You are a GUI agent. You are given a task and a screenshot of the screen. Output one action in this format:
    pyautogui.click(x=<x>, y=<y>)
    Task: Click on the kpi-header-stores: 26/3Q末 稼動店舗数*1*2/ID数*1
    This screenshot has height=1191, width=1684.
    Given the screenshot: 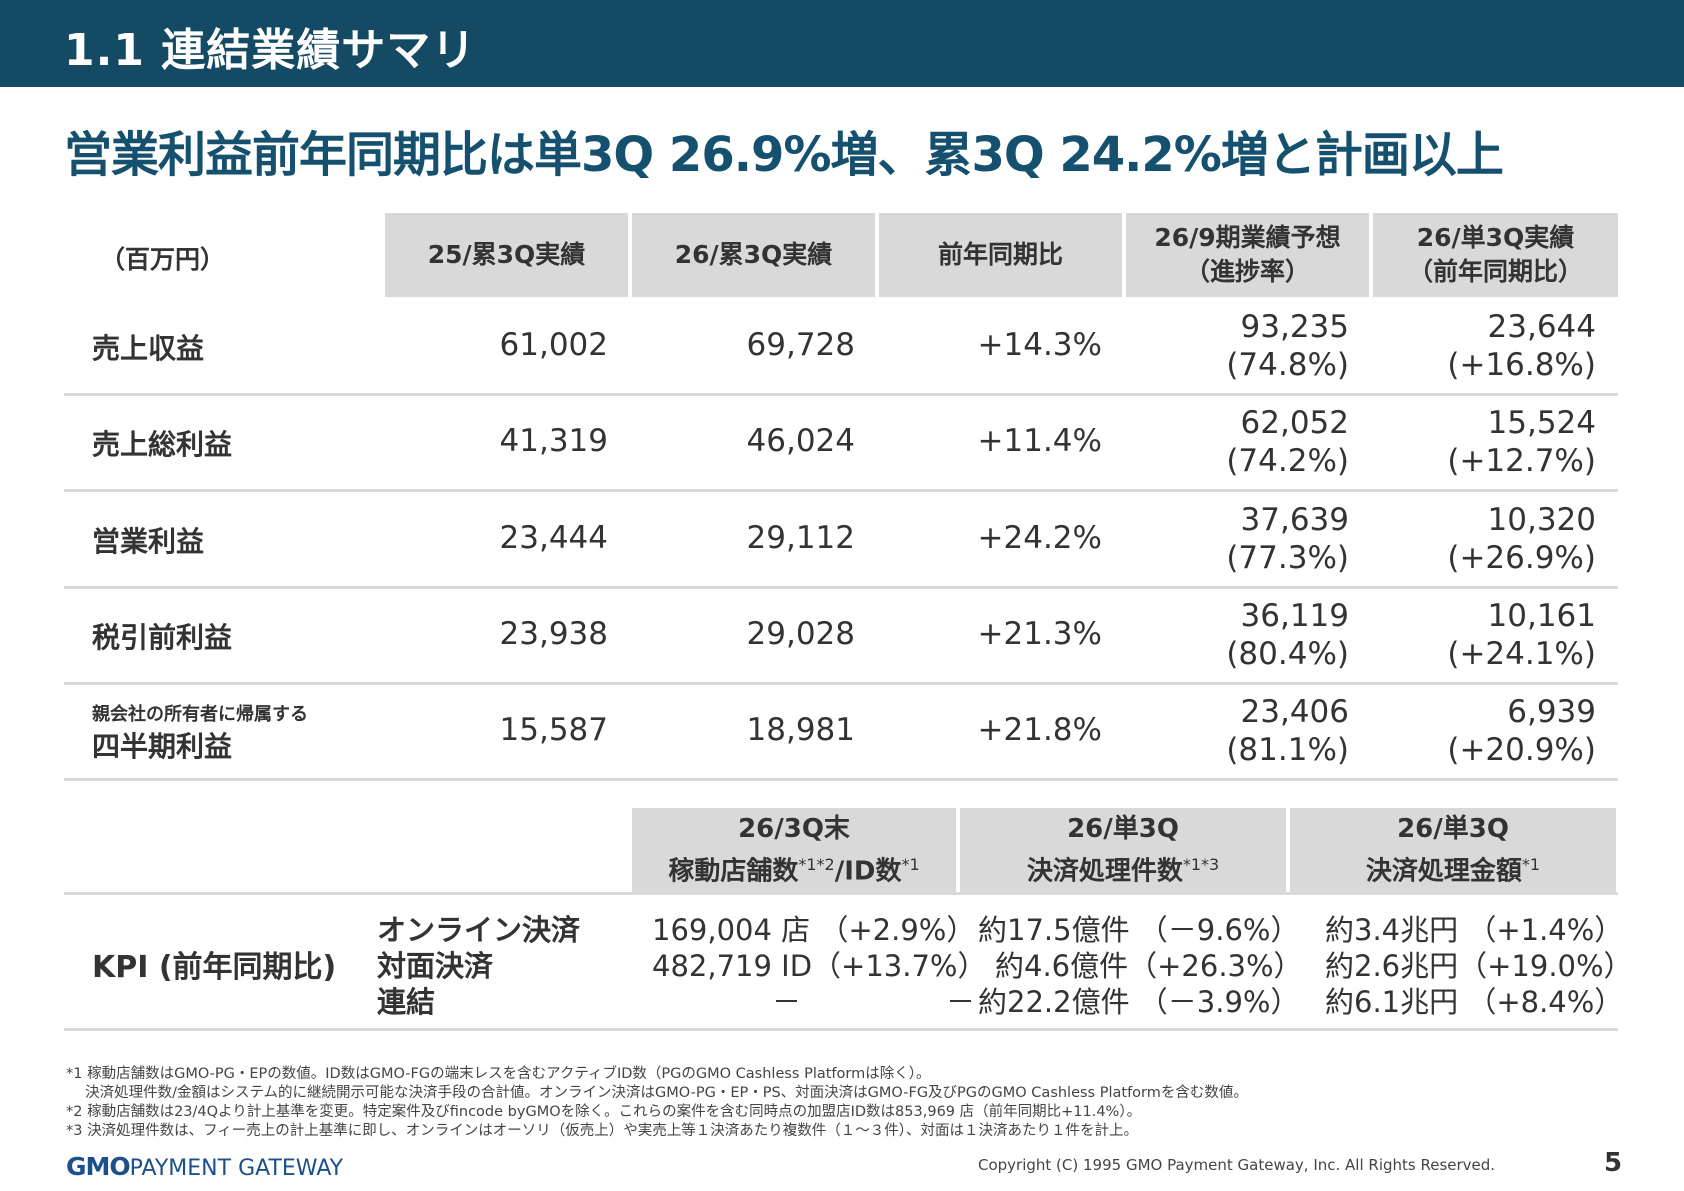 What is the action you would take?
    pyautogui.click(x=794, y=850)
    